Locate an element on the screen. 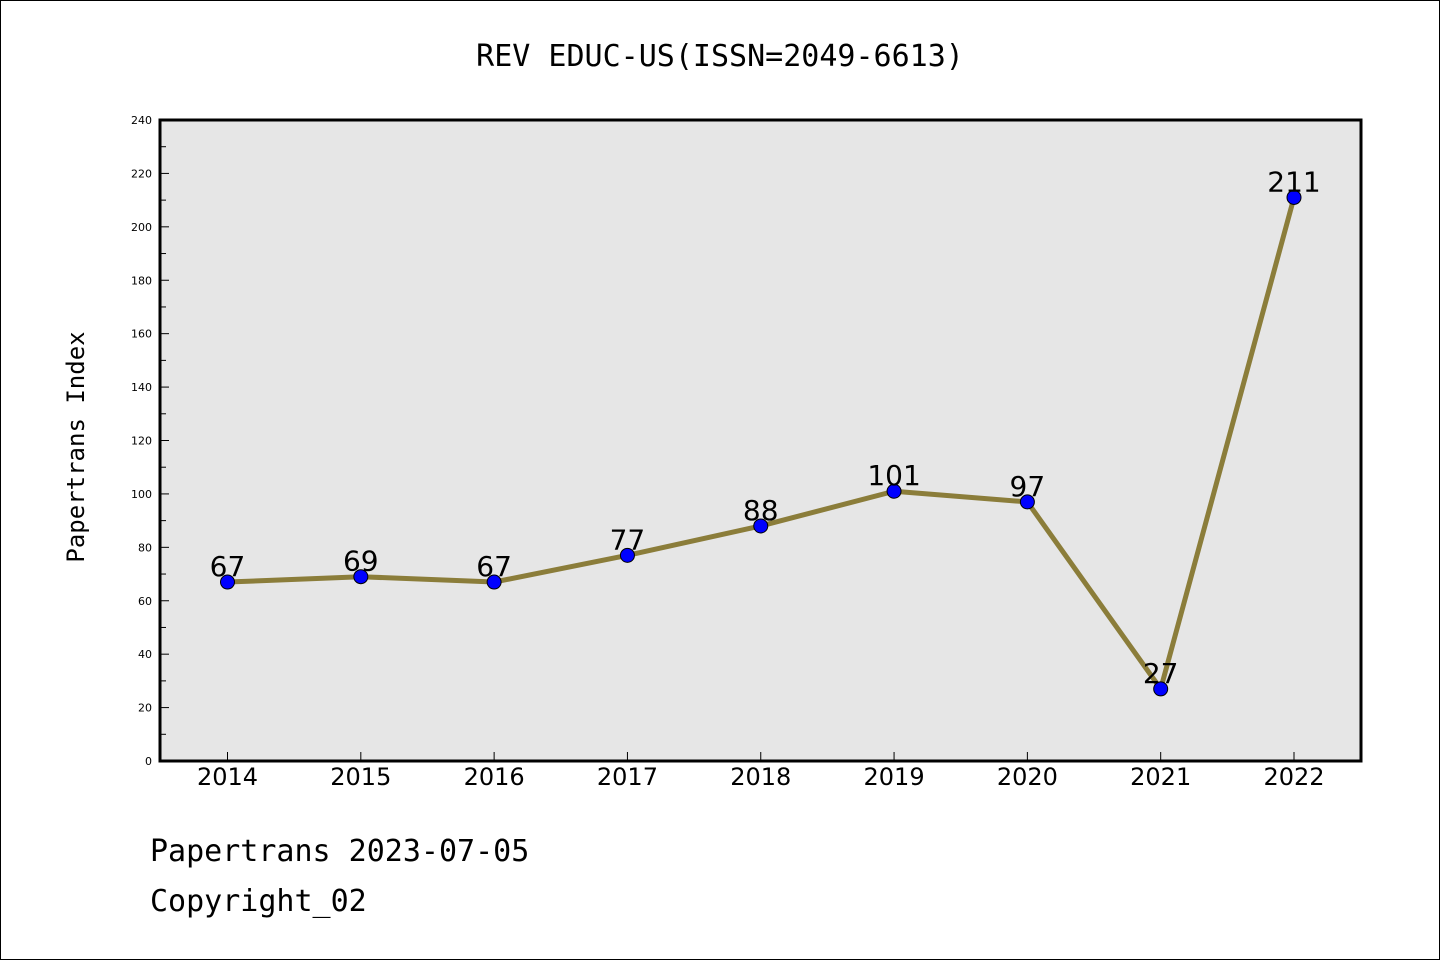  y-tick-label: 120 is located at coordinates (141, 441).